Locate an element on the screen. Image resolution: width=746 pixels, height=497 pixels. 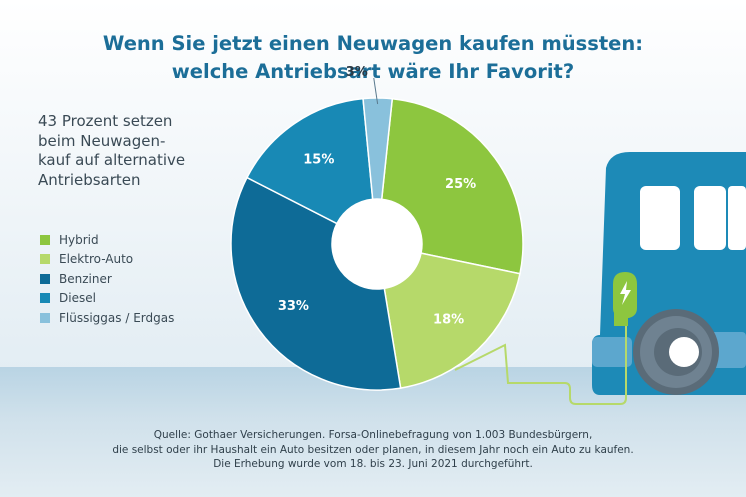
lightning-bolt-icon is located at coordinates (625, 293).